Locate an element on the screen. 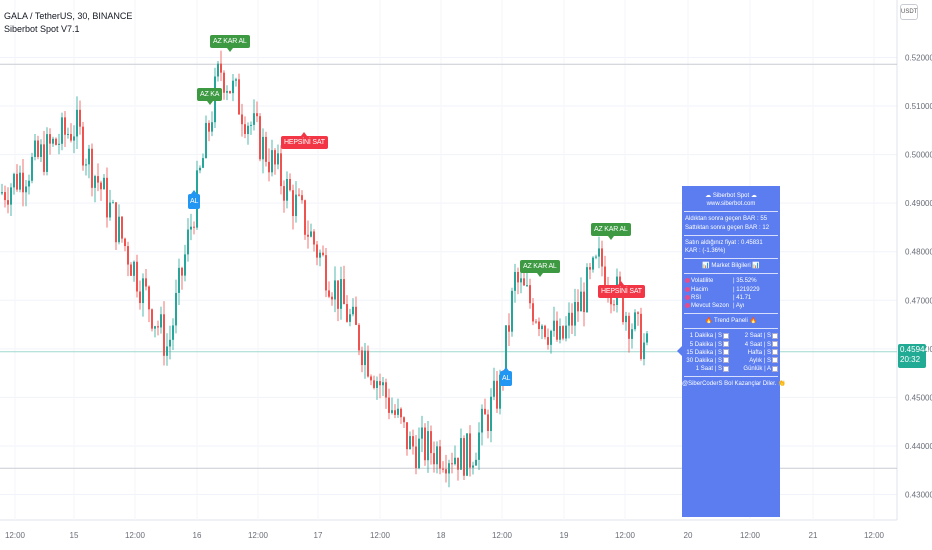  trend-item: 2 Saat | S is located at coordinates (754, 336).